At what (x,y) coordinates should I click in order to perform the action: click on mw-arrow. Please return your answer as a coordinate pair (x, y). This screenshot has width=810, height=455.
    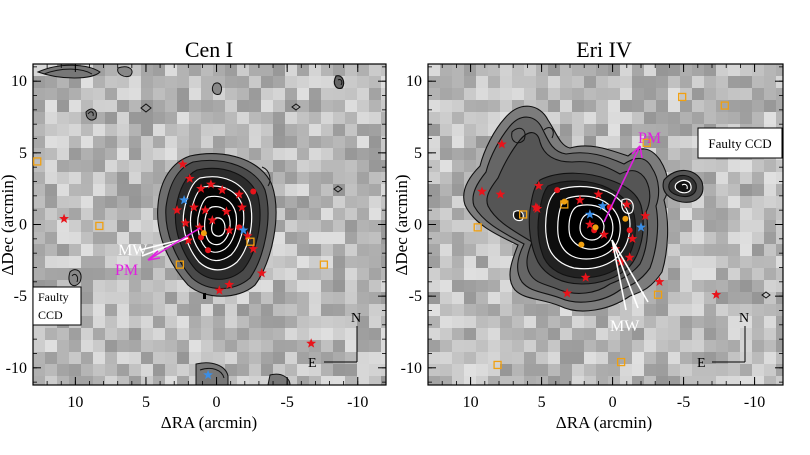
    Looking at the image, I should click on (630, 275).